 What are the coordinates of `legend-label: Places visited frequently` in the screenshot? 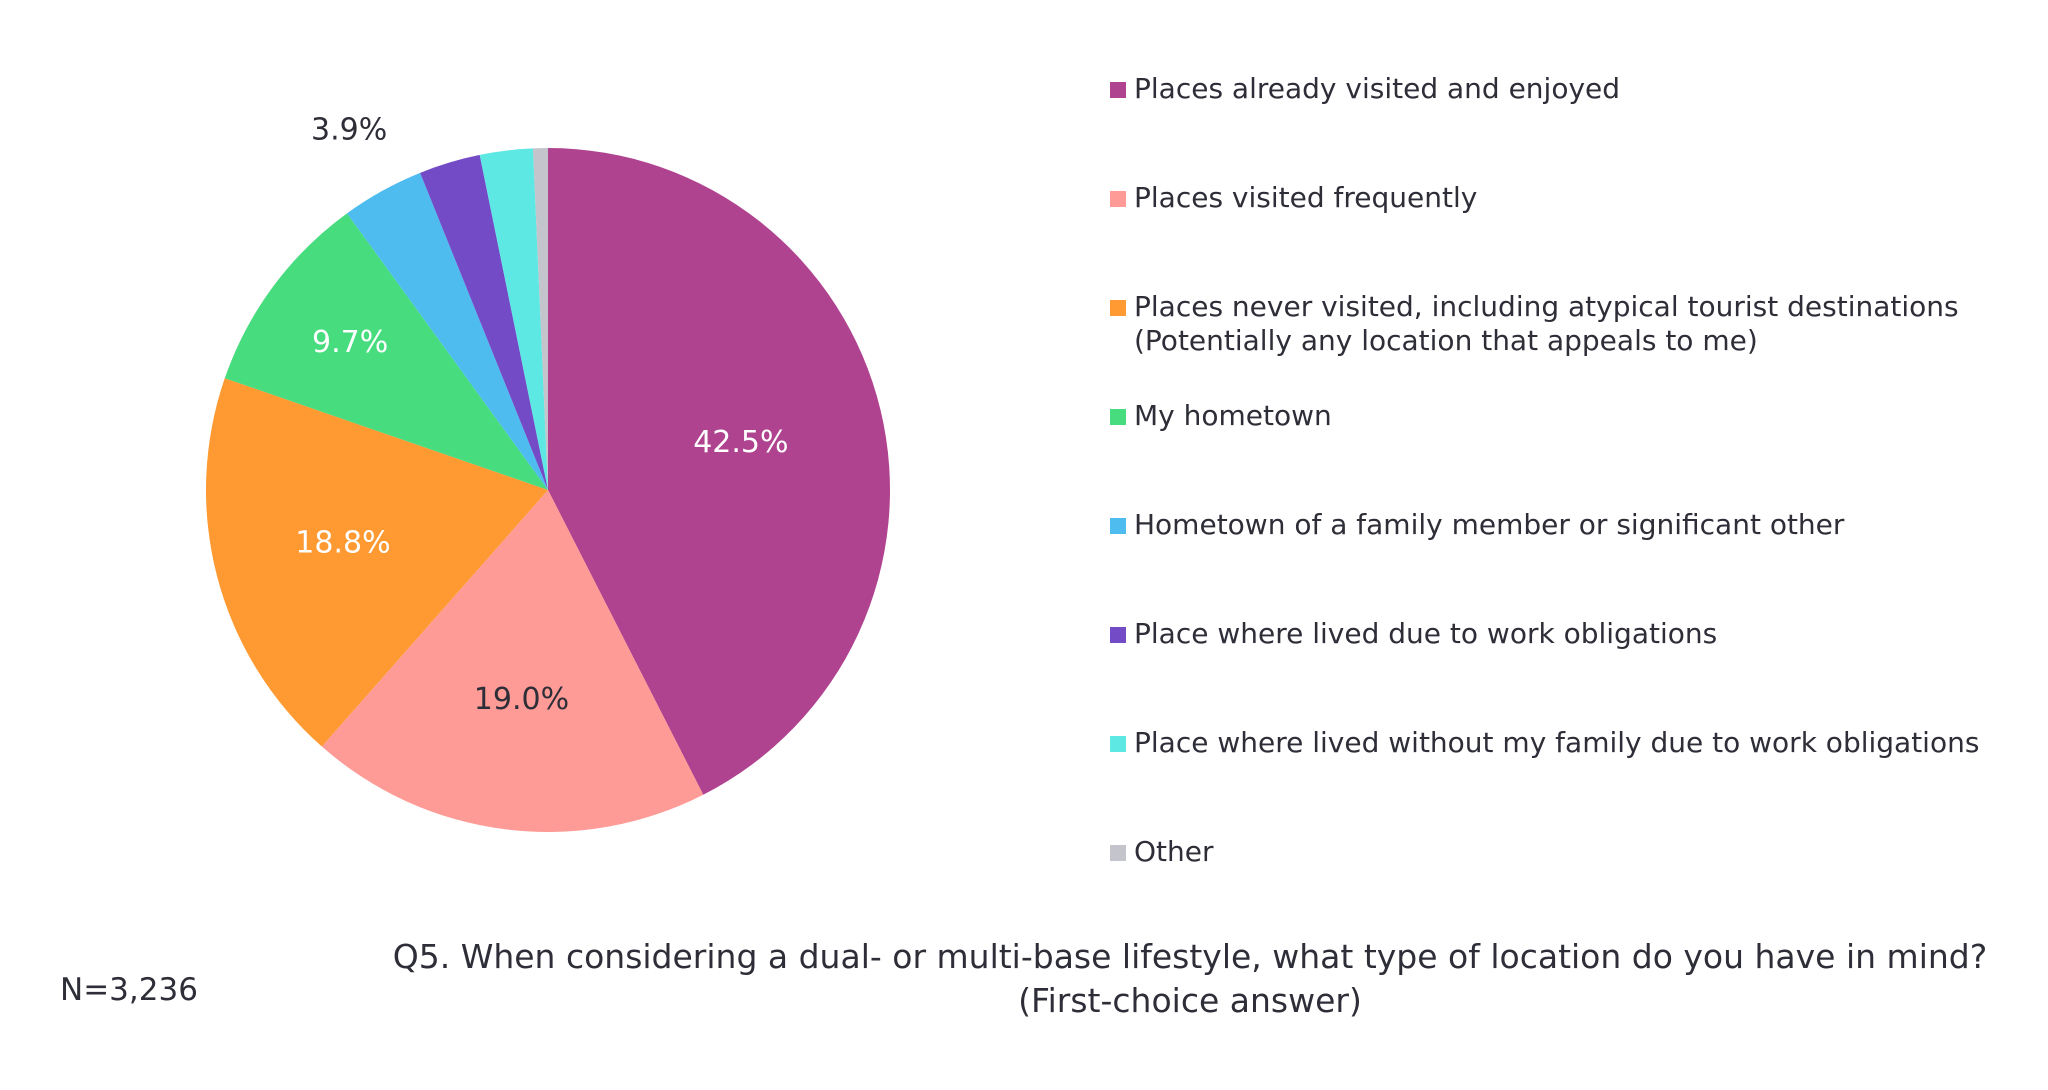 It's located at (1306, 197).